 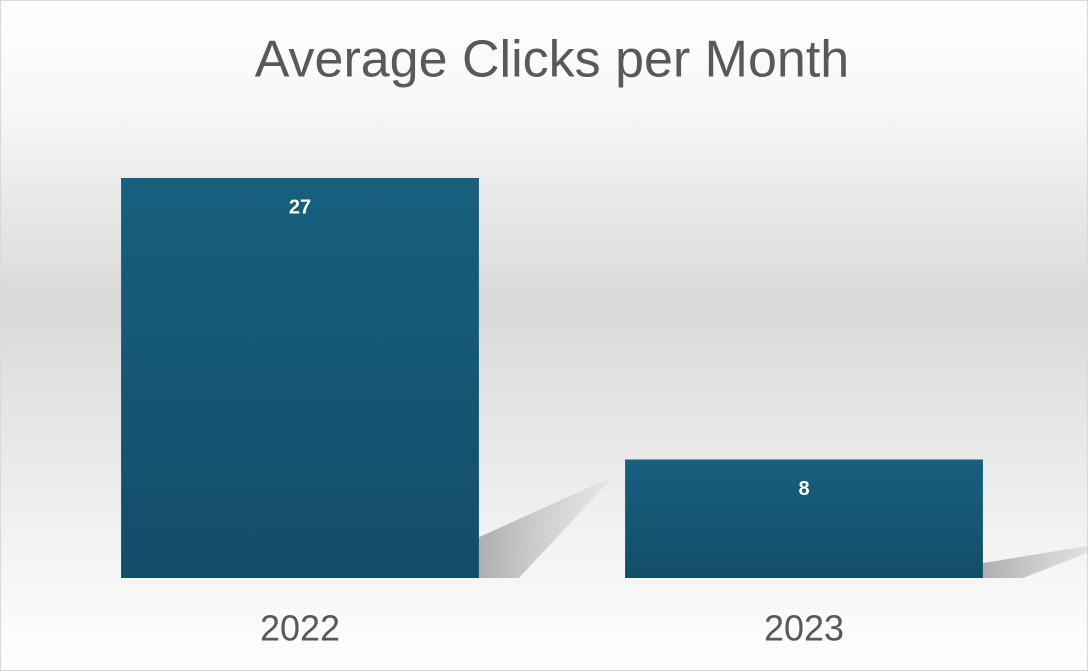 I want to click on chart-title: Average Clicks per Month, so click(x=552, y=60).